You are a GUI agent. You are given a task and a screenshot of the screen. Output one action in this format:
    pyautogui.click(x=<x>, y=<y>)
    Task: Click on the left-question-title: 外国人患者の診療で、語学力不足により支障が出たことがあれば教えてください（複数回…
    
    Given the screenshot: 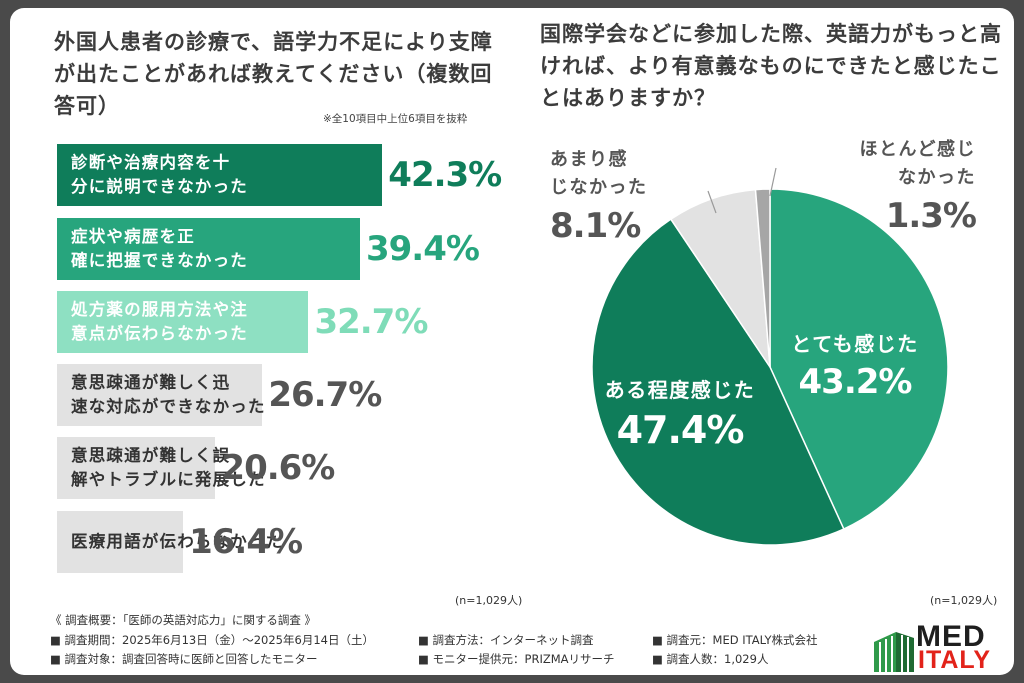 What is the action you would take?
    pyautogui.click(x=273, y=74)
    